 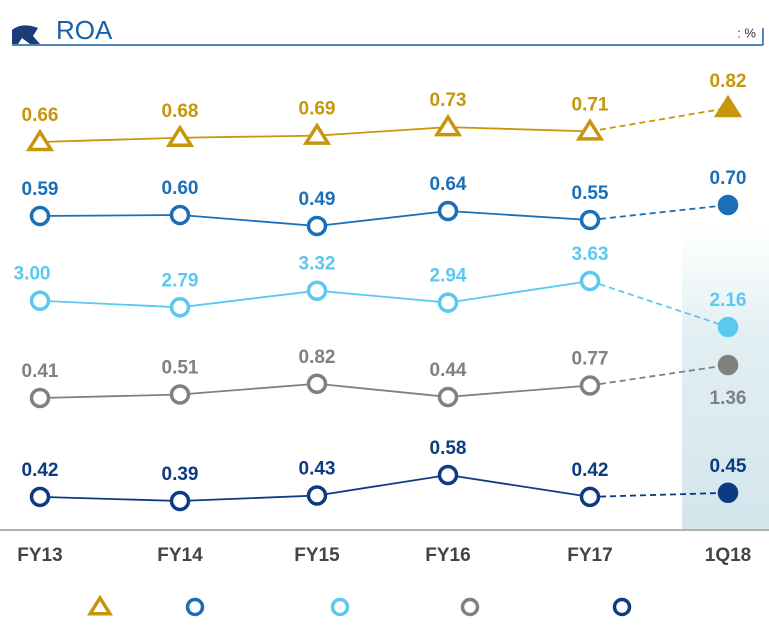 What do you see at coordinates (26, 34) in the screenshot?
I see `logo-icon` at bounding box center [26, 34].